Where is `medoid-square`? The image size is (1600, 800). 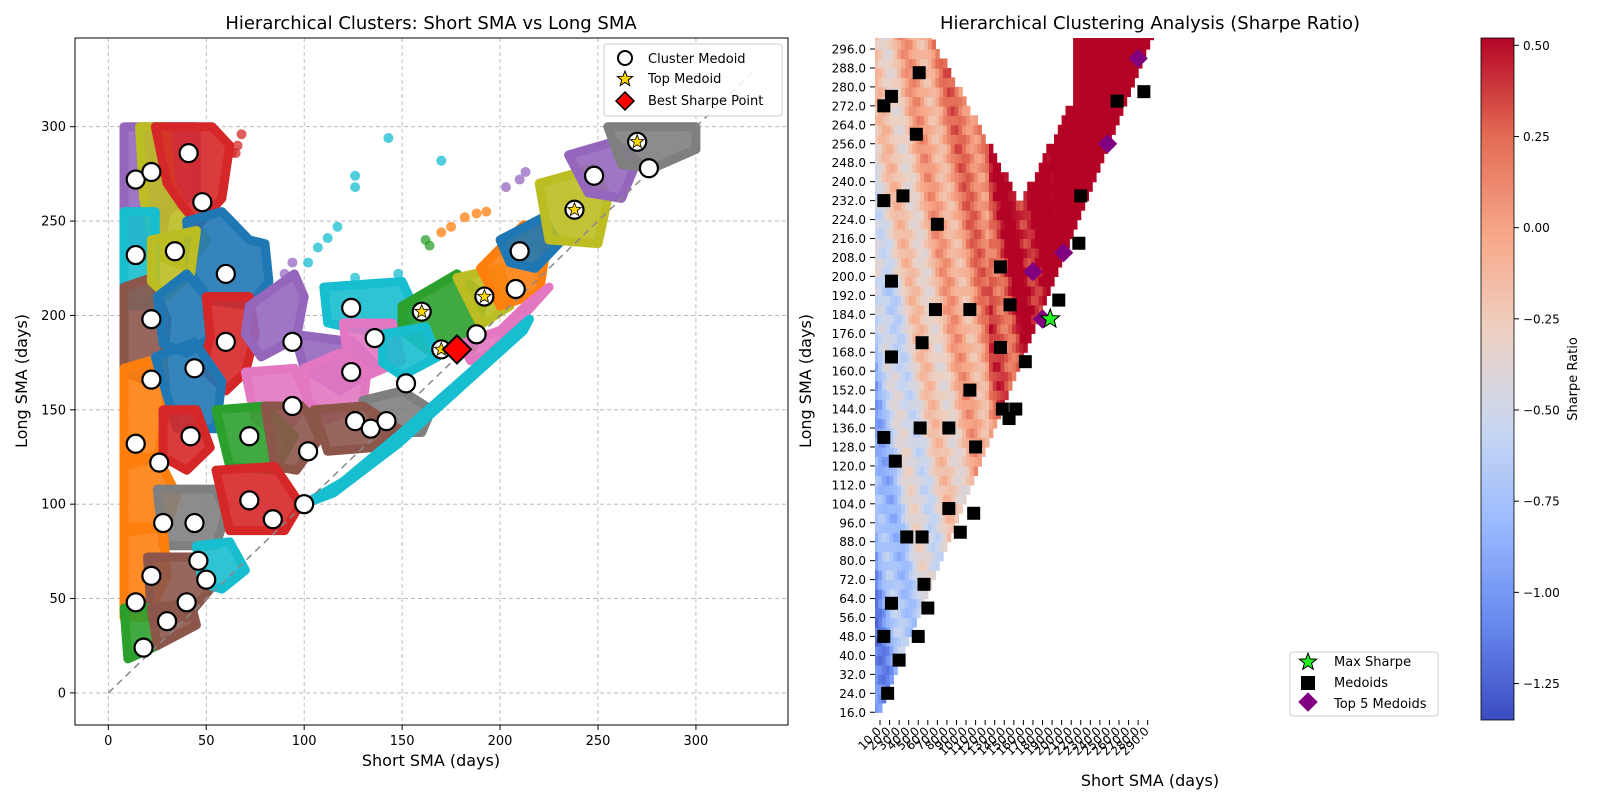 medoid-square is located at coordinates (1025, 362).